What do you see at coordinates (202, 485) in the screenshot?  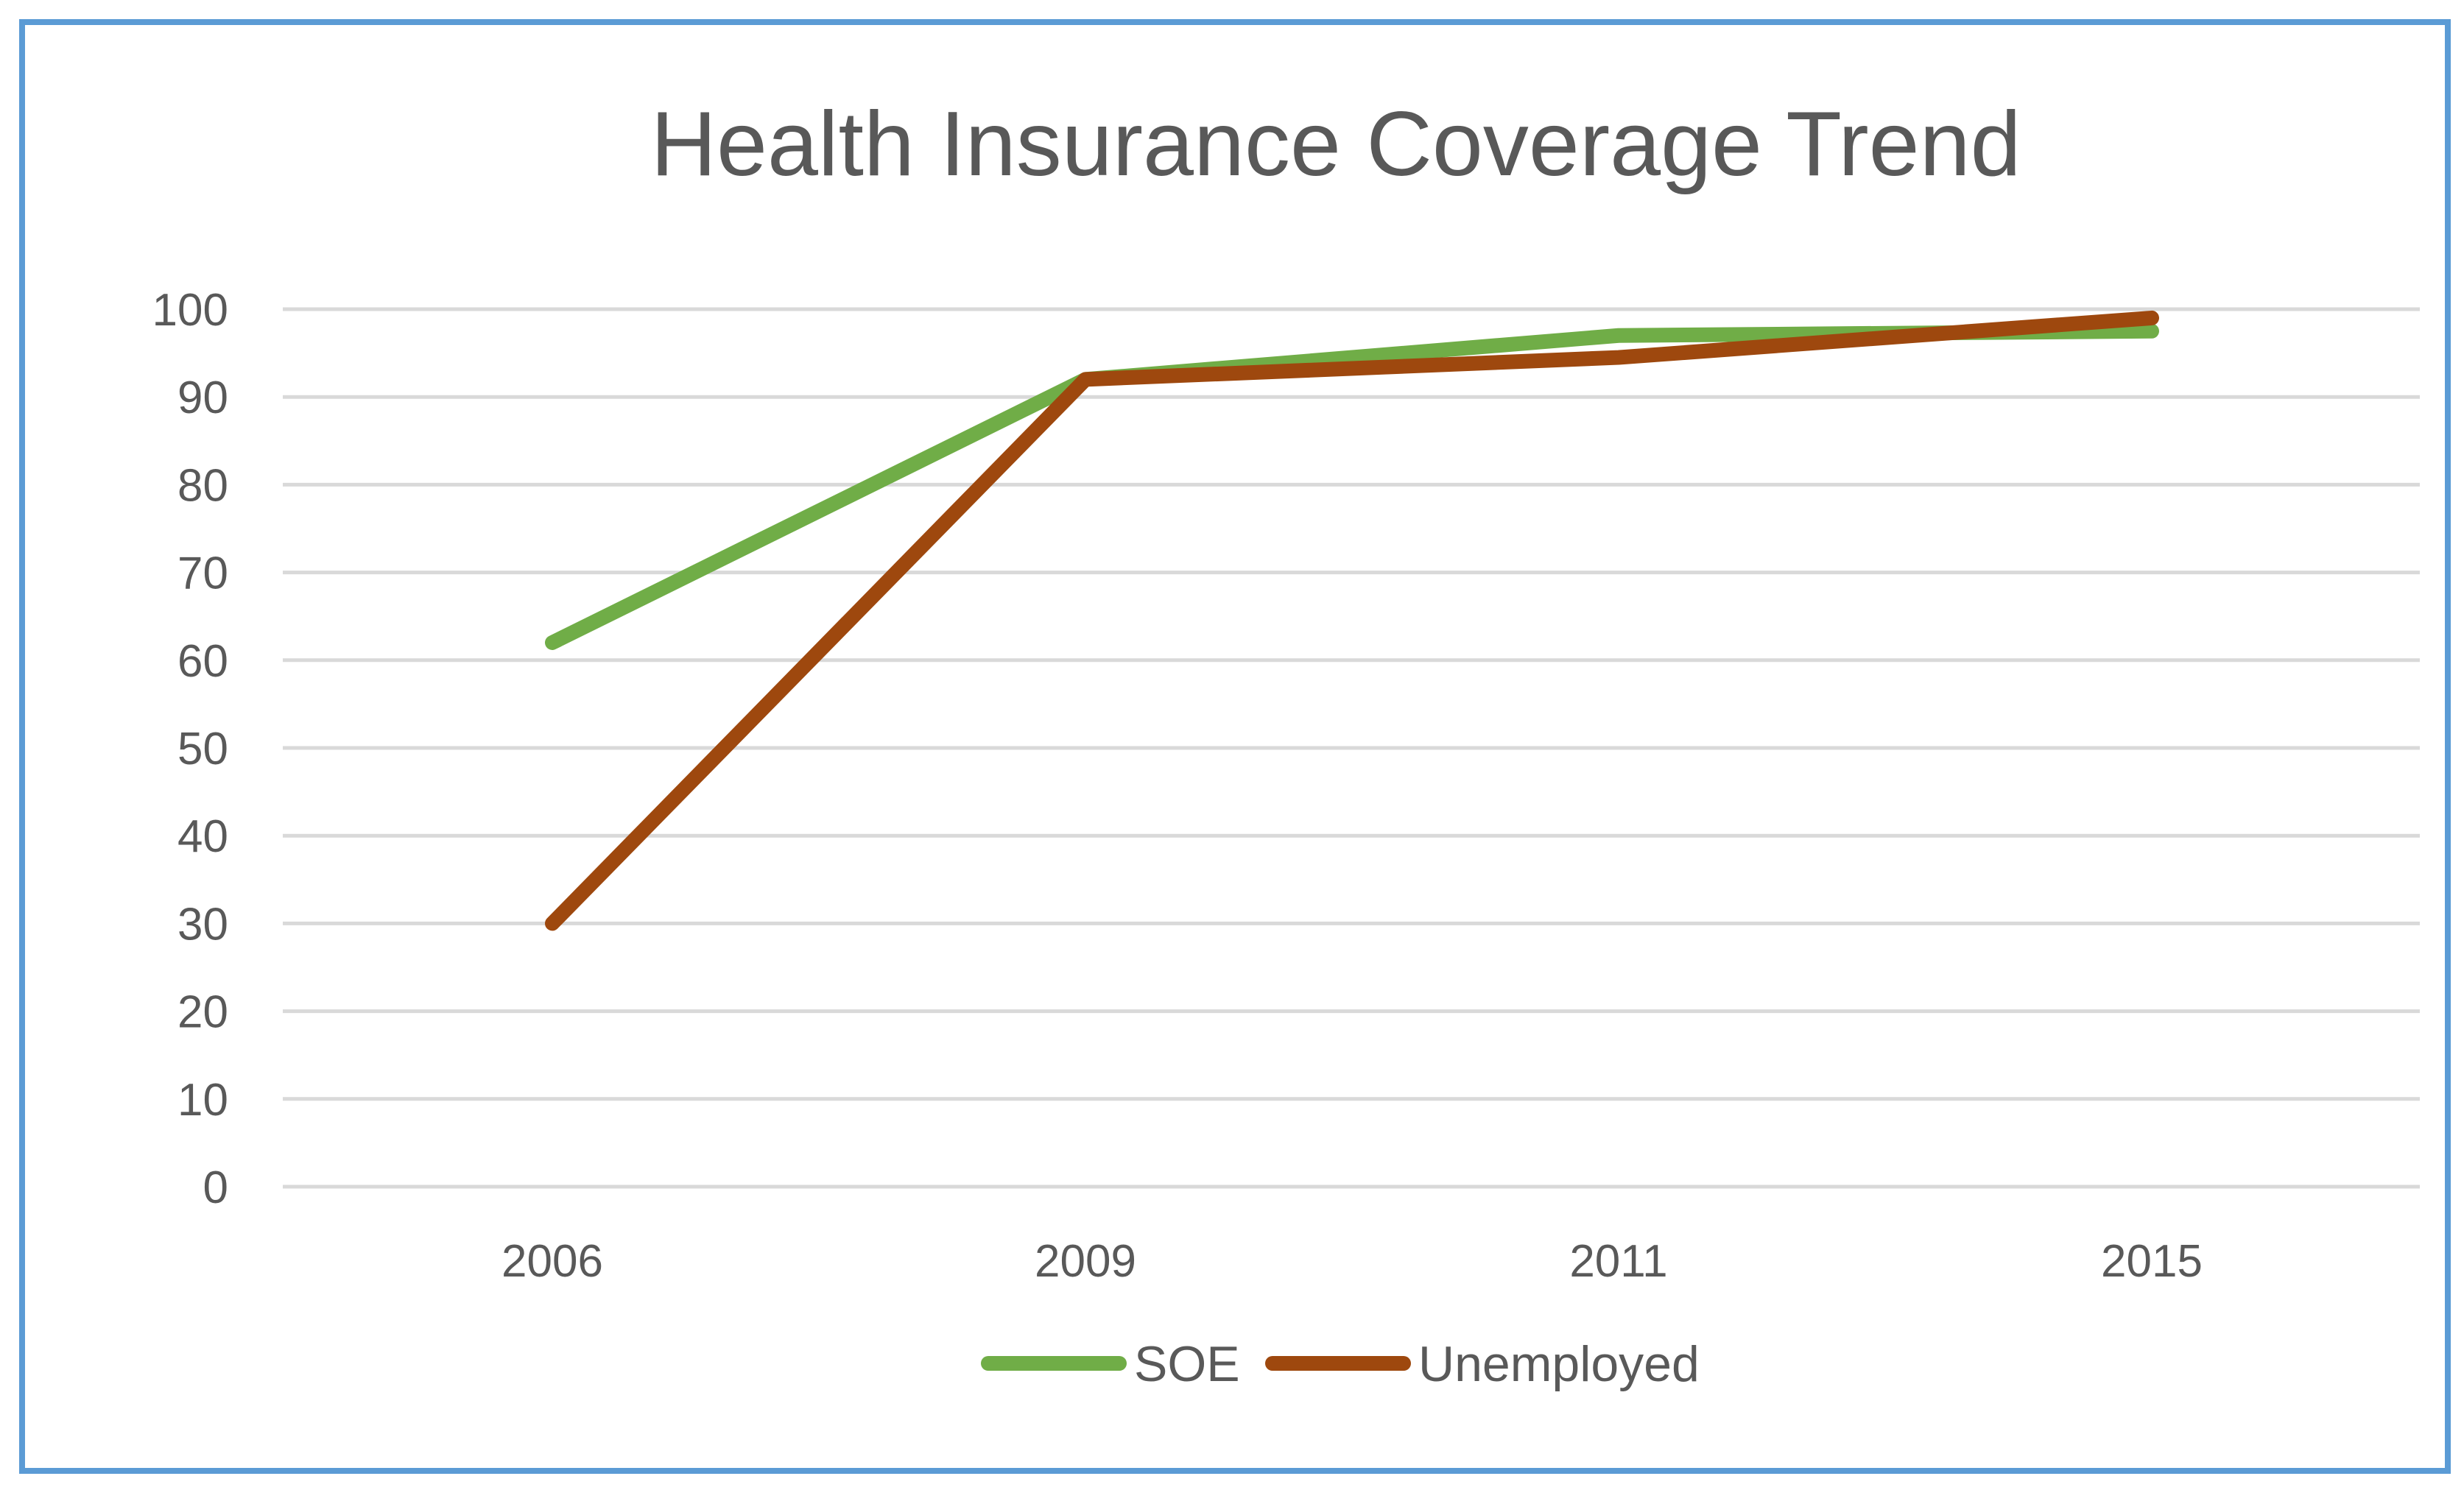 I see `y-tick-label: 80` at bounding box center [202, 485].